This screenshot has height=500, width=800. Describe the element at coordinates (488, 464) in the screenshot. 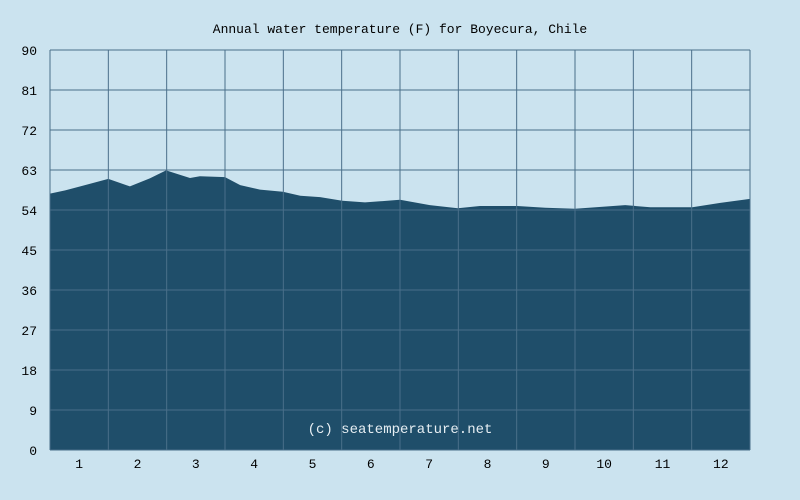

I see `x-tick-label: 8` at that location.